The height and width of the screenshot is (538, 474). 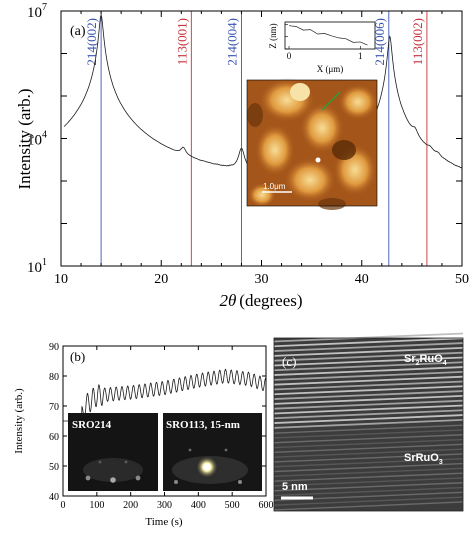 I want to click on y-tick-label: 90, so click(x=54, y=347).